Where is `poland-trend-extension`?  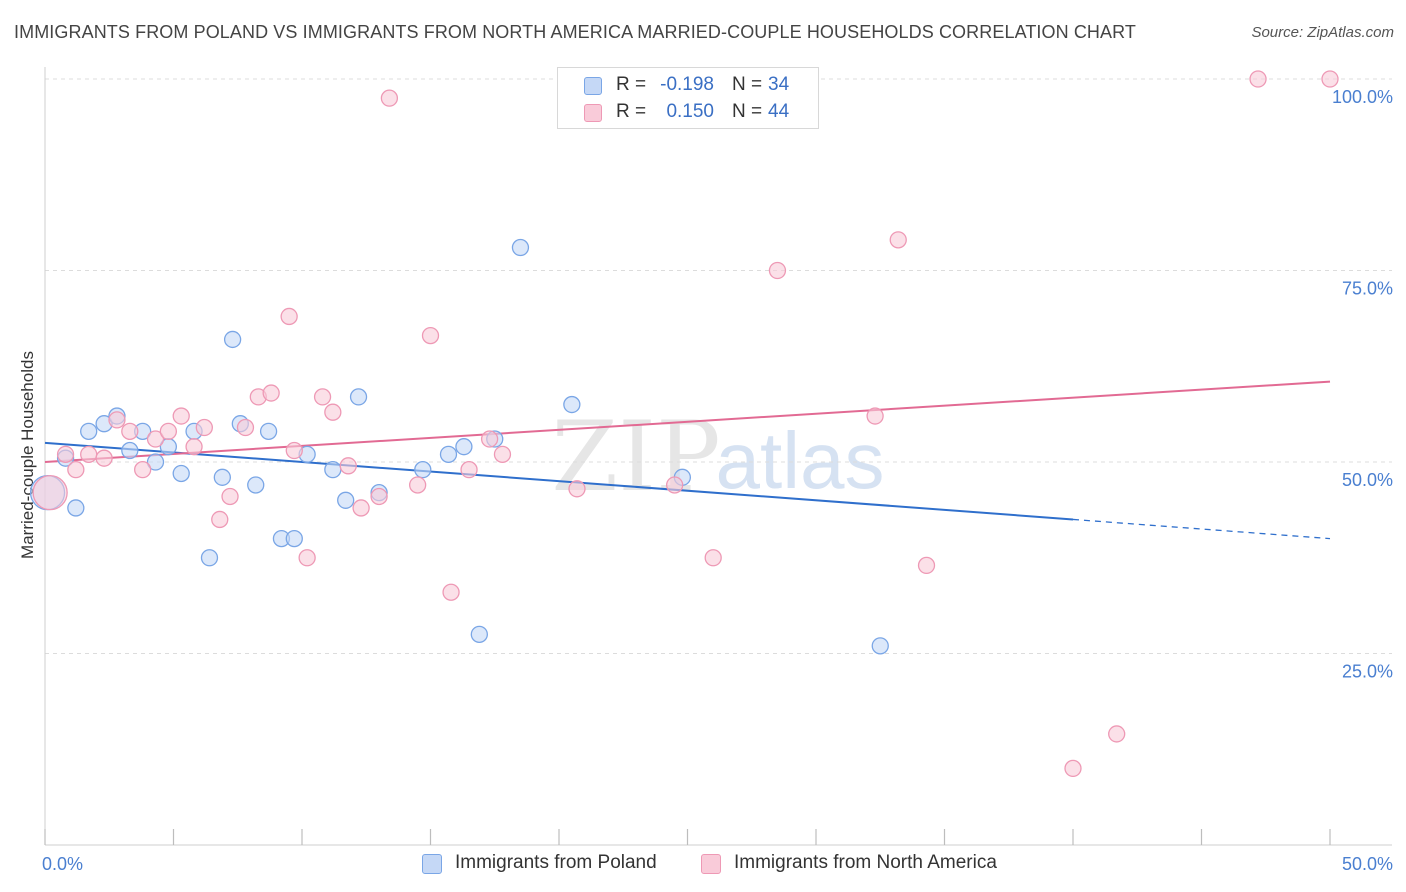
poland-trend-extension is located at coordinates (1201, 529).